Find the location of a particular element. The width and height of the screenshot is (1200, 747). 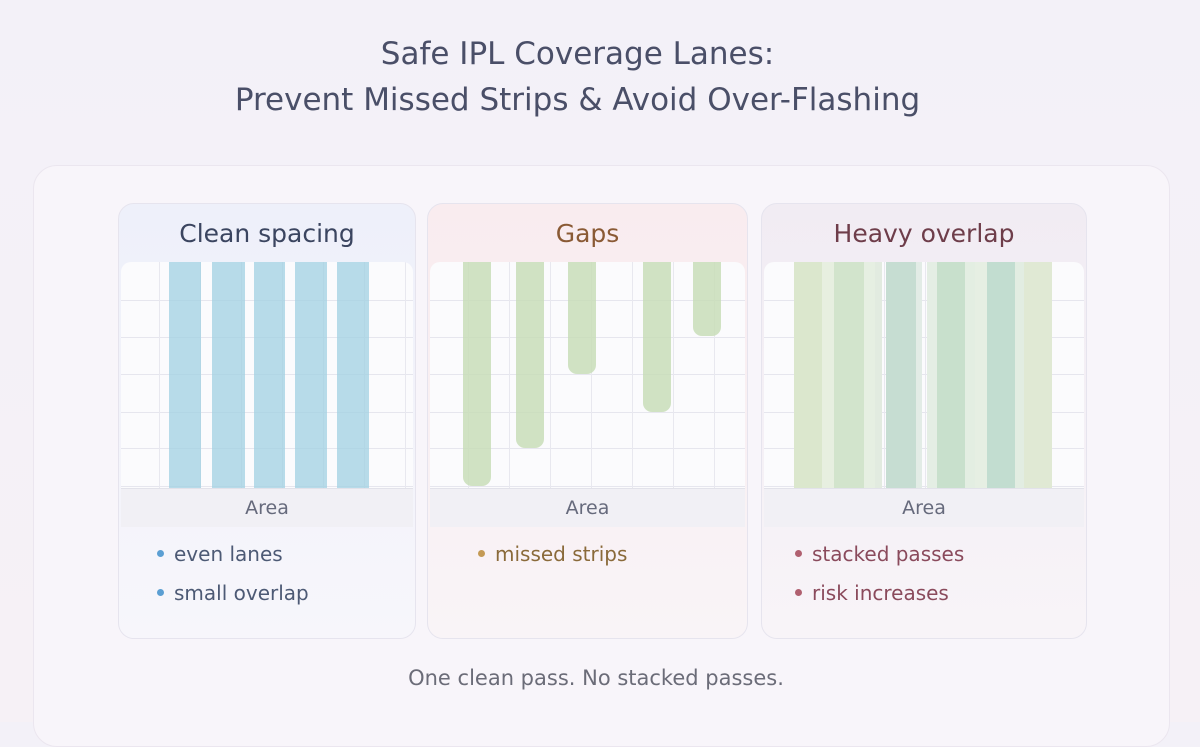

bullet-item: small overlap is located at coordinates (286, 592).